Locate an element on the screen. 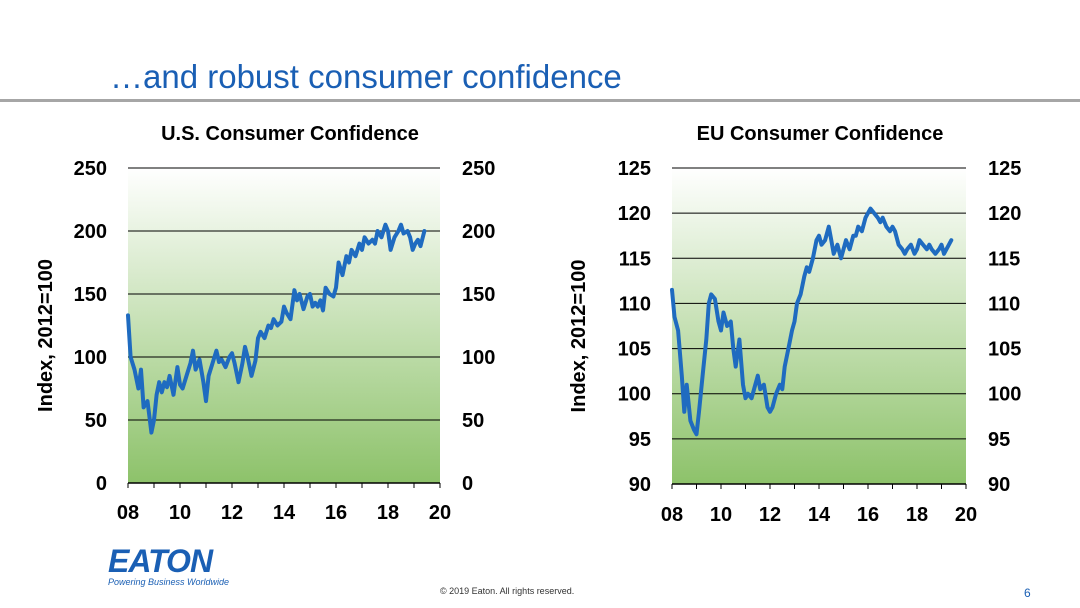 Image resolution: width=1080 pixels, height=608 pixels. y-tick-label-right: 150 is located at coordinates (478, 295).